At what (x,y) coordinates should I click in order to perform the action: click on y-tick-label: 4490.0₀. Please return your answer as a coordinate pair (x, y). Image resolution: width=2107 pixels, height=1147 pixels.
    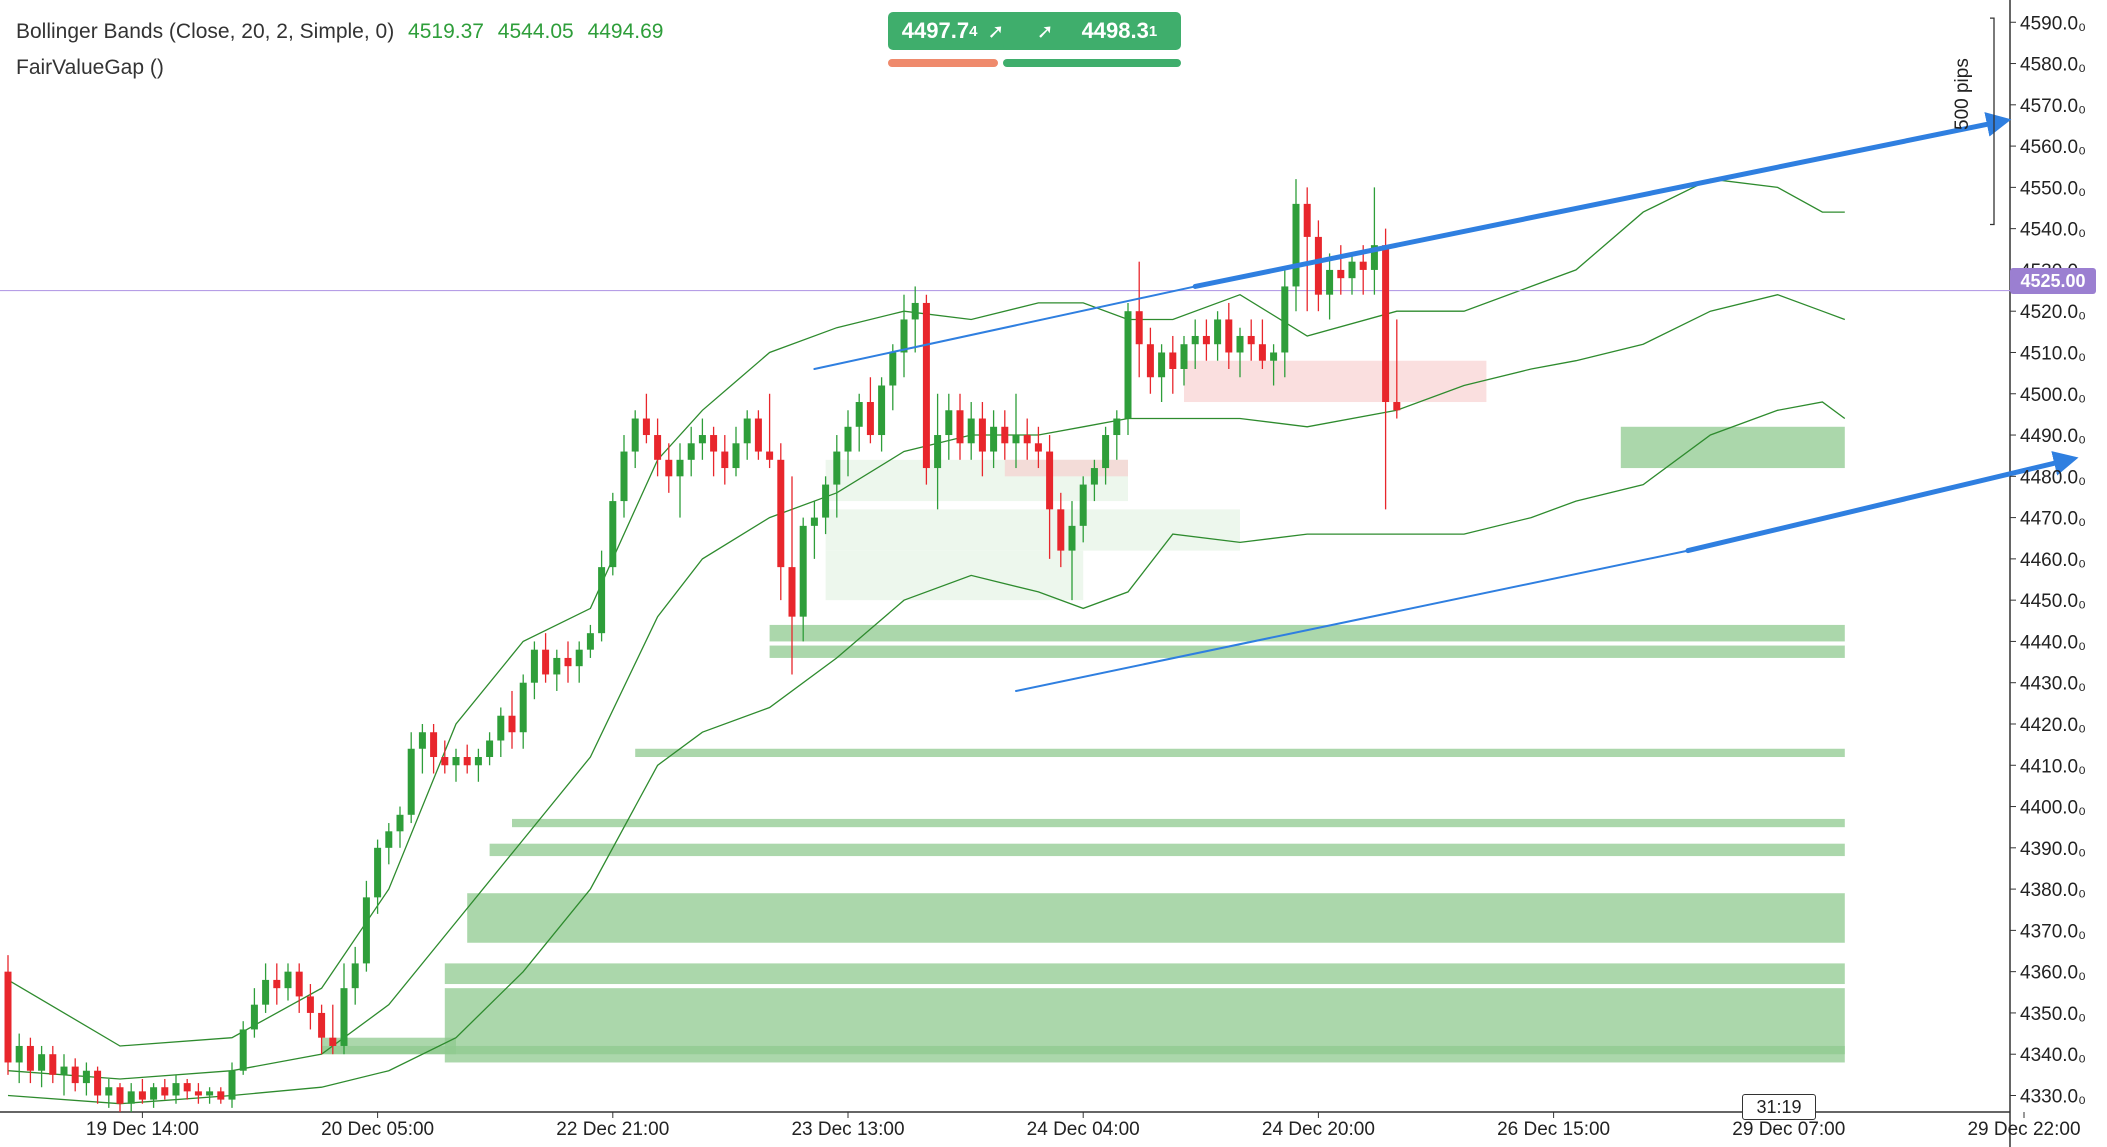
    Looking at the image, I should click on (2053, 436).